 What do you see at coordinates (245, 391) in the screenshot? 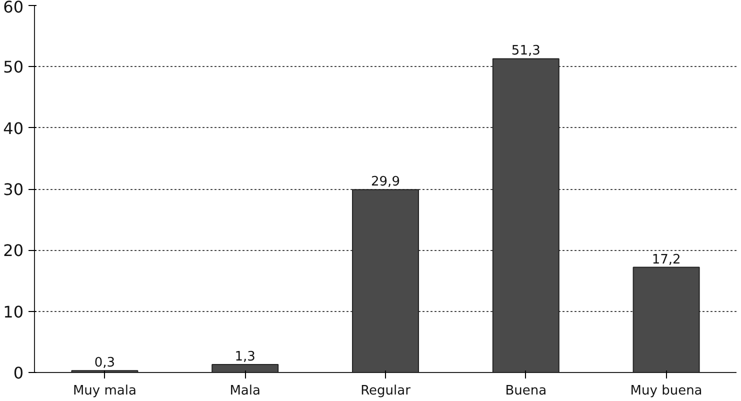
I see `x-tick-label: Mala` at bounding box center [245, 391].